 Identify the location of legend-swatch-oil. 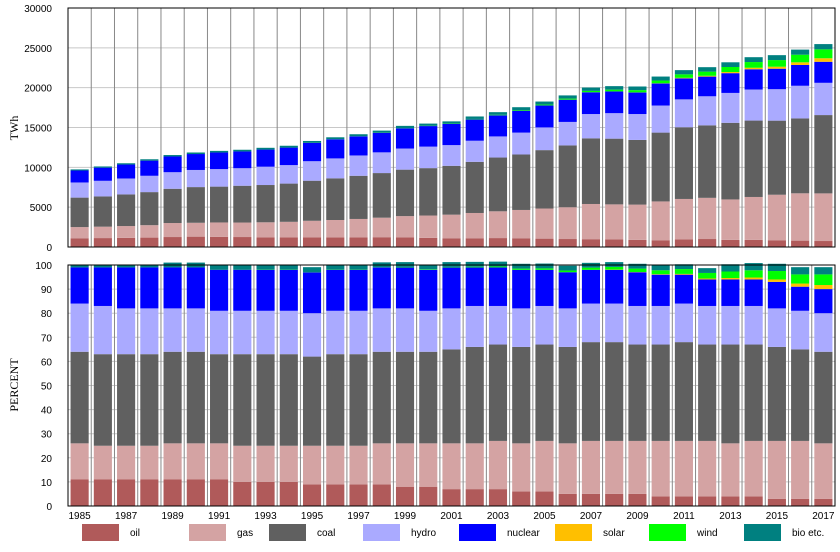
(100, 532).